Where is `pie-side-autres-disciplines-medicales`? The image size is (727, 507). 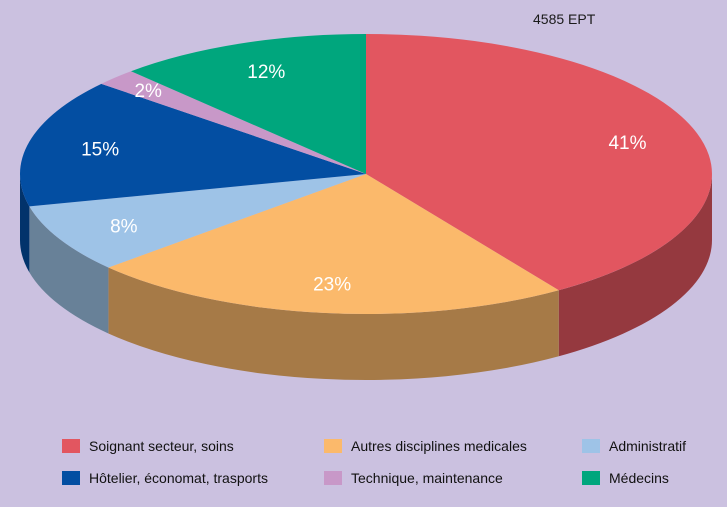 pie-side-autres-disciplines-medicales is located at coordinates (333, 323).